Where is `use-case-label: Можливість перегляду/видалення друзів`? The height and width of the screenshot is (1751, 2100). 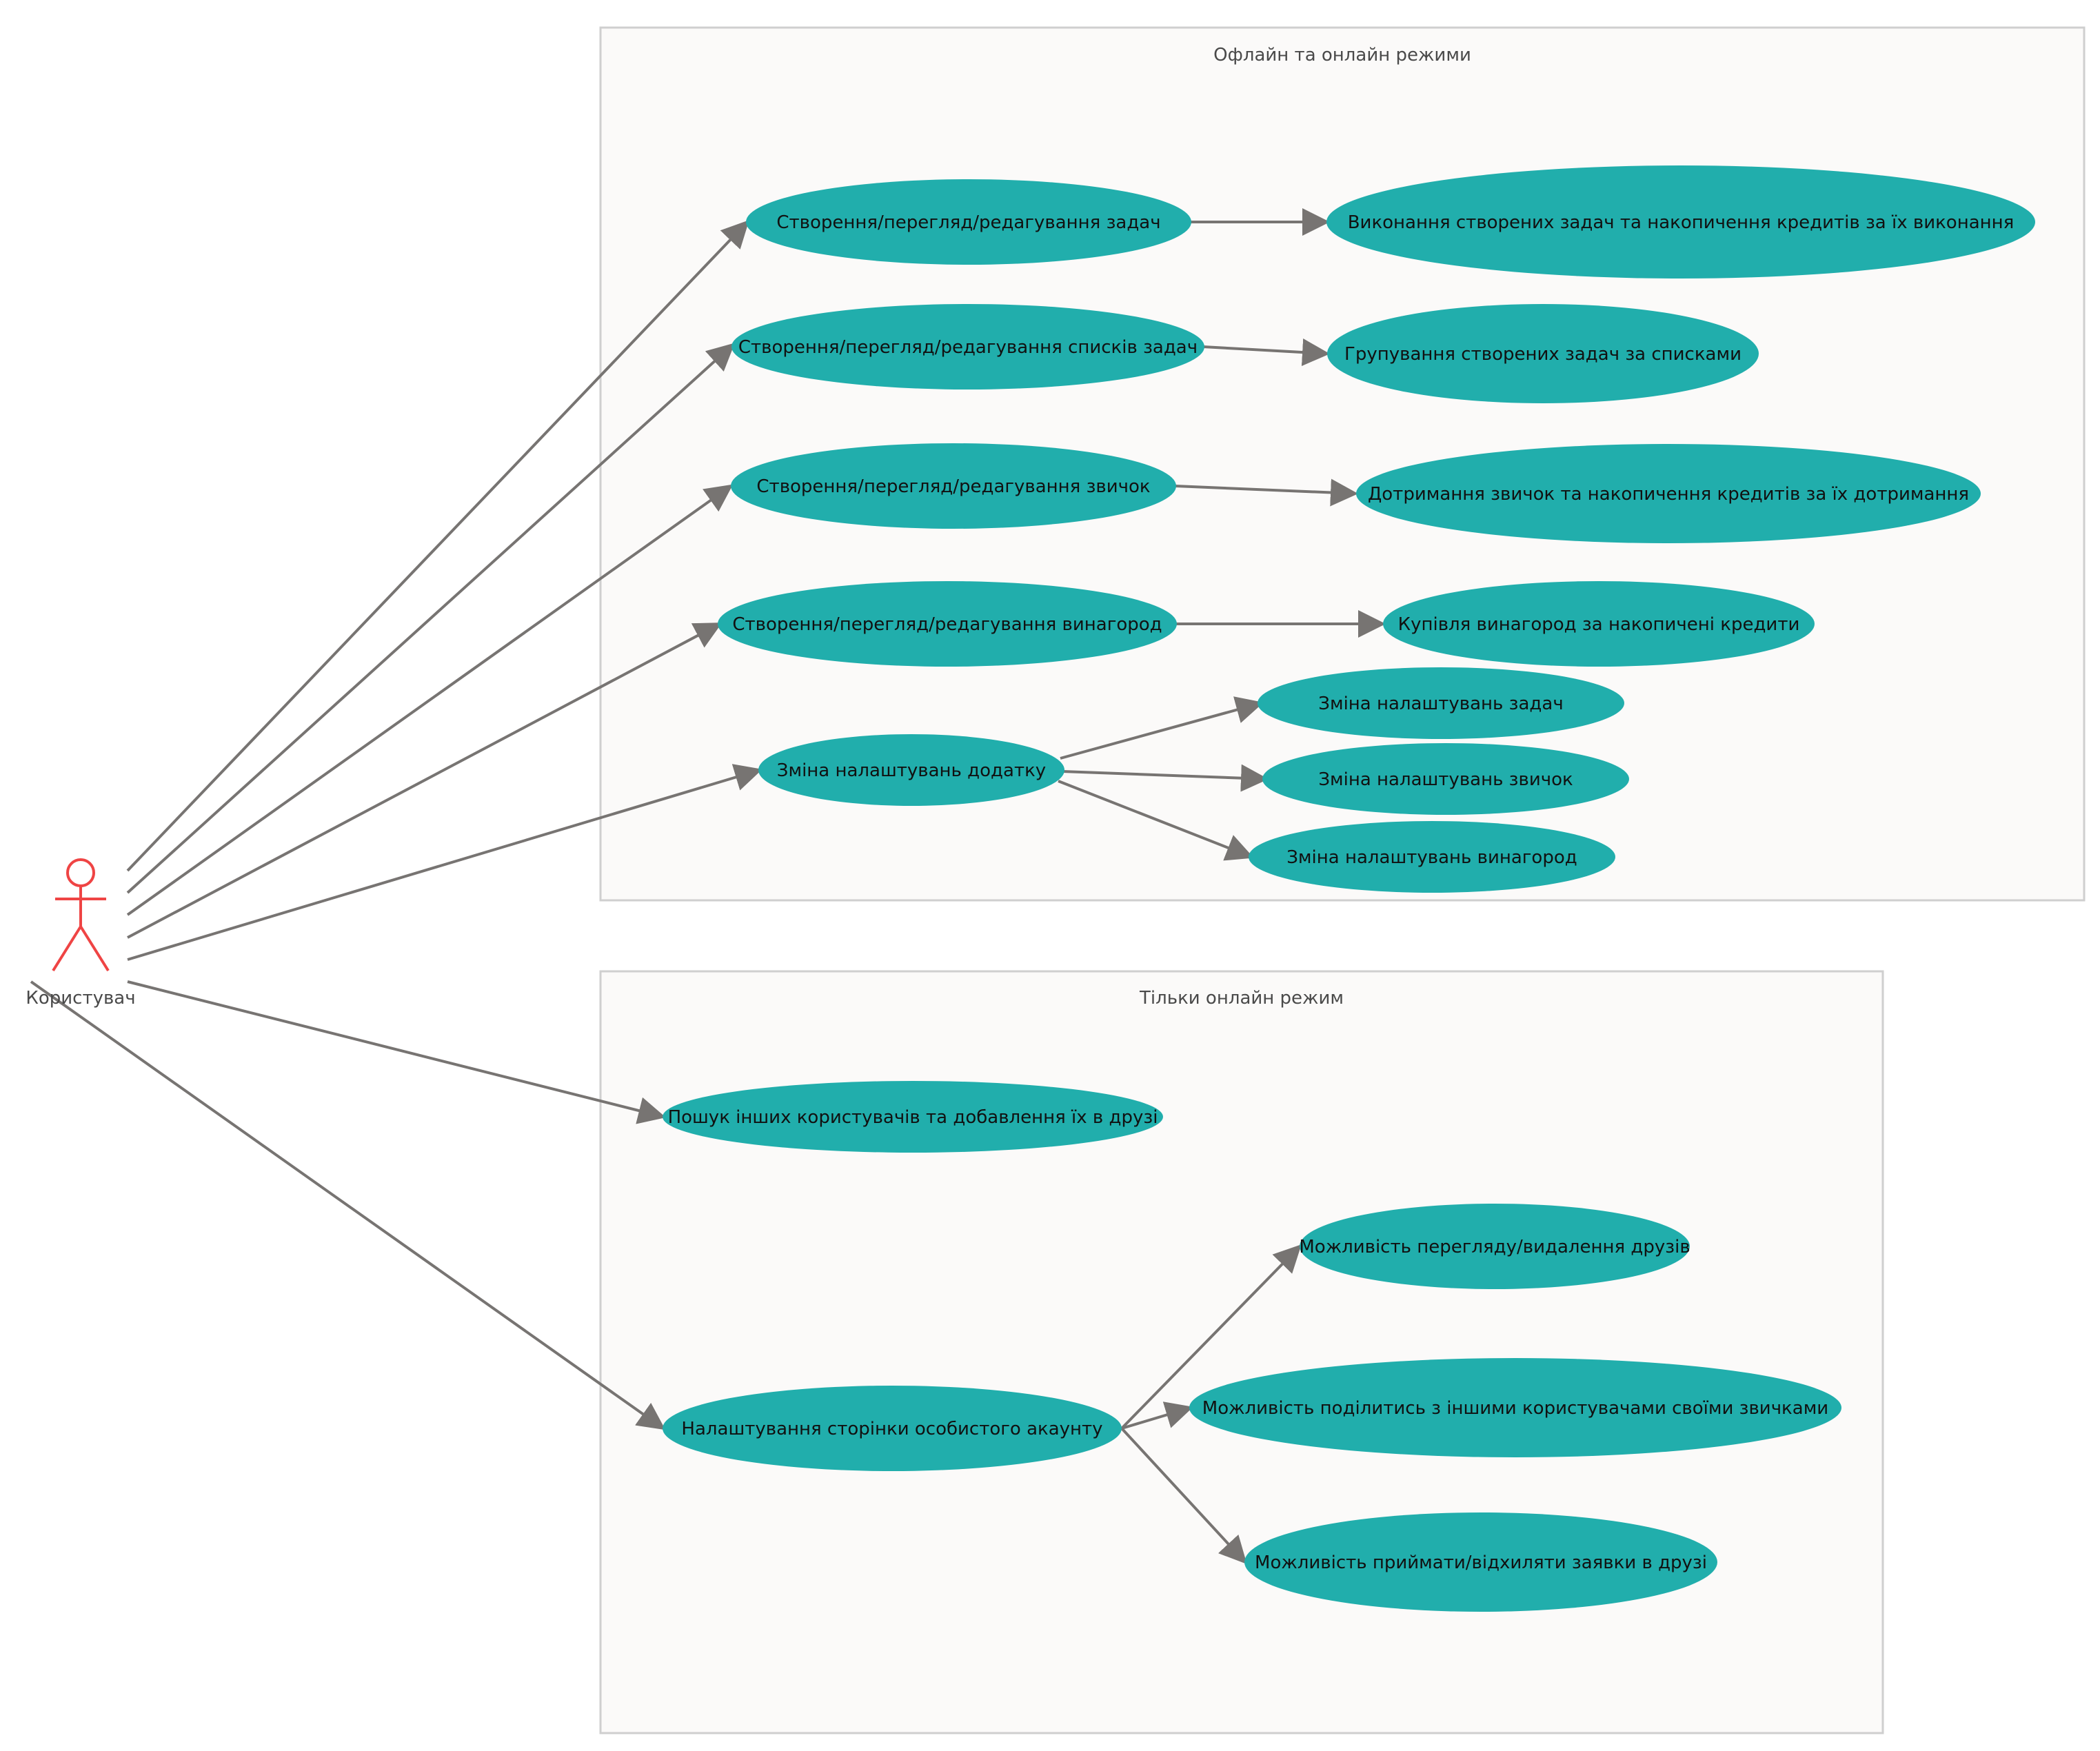 use-case-label: Можливість перегляду/видалення друзів is located at coordinates (1494, 1247).